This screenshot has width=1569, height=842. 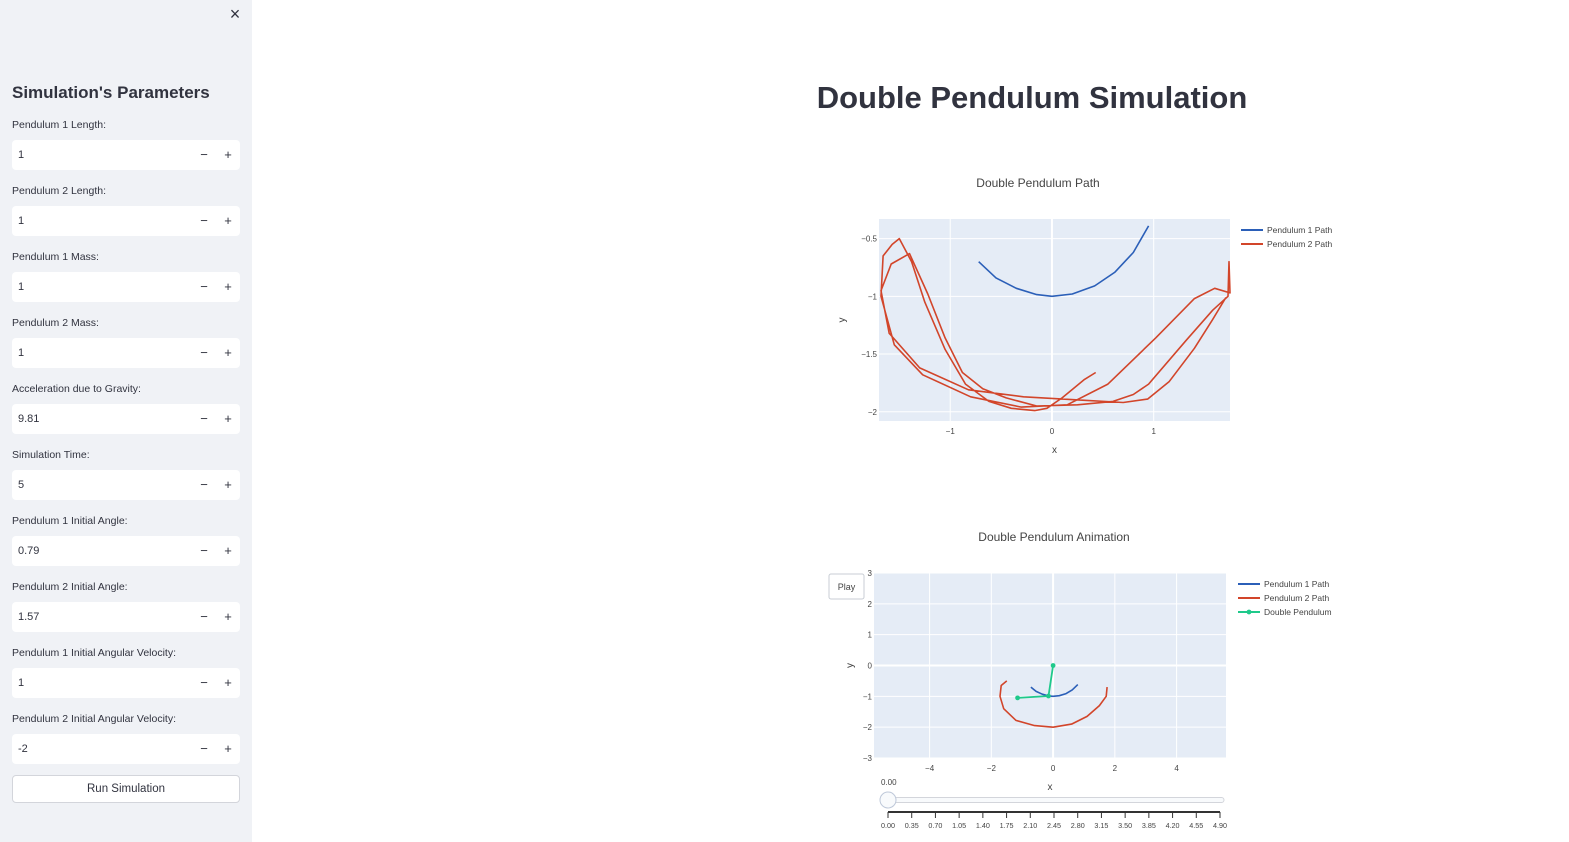 I want to click on slider-step-label: 3.50, so click(x=1125, y=825).